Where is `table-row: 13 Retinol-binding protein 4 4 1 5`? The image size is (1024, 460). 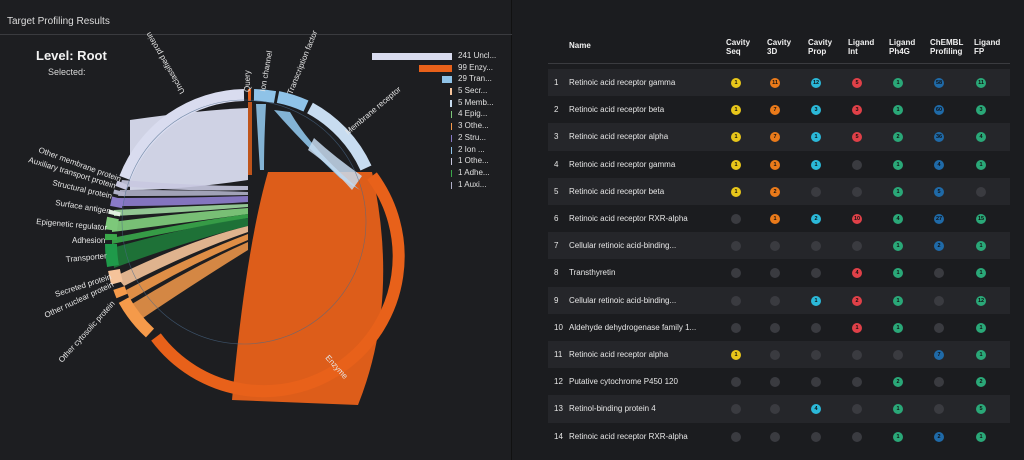 table-row: 13 Retinol-binding protein 4 4 1 5 is located at coordinates (779, 409).